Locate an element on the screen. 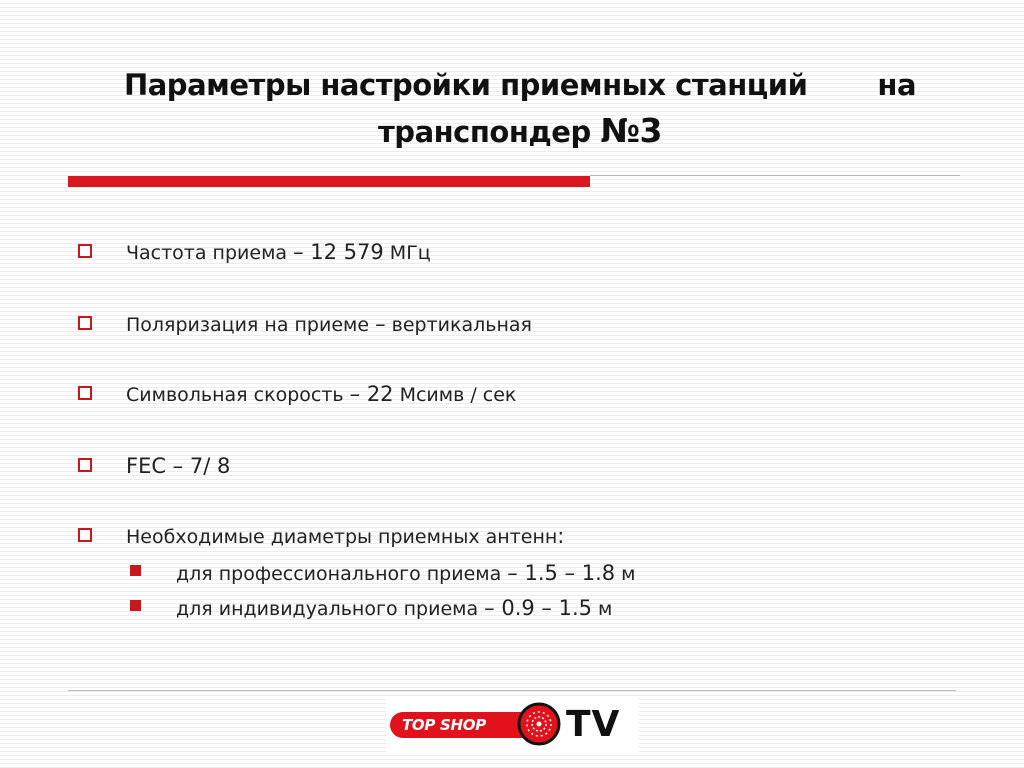 The width and height of the screenshot is (1024, 768). title-text-3: транспондер is located at coordinates (484, 132).